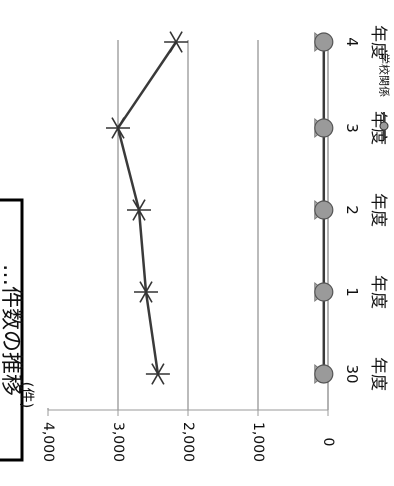 The width and height of the screenshot is (394, 486). Describe the element at coordinates (328, 442) in the screenshot. I see `y-tick-label: 0` at that location.